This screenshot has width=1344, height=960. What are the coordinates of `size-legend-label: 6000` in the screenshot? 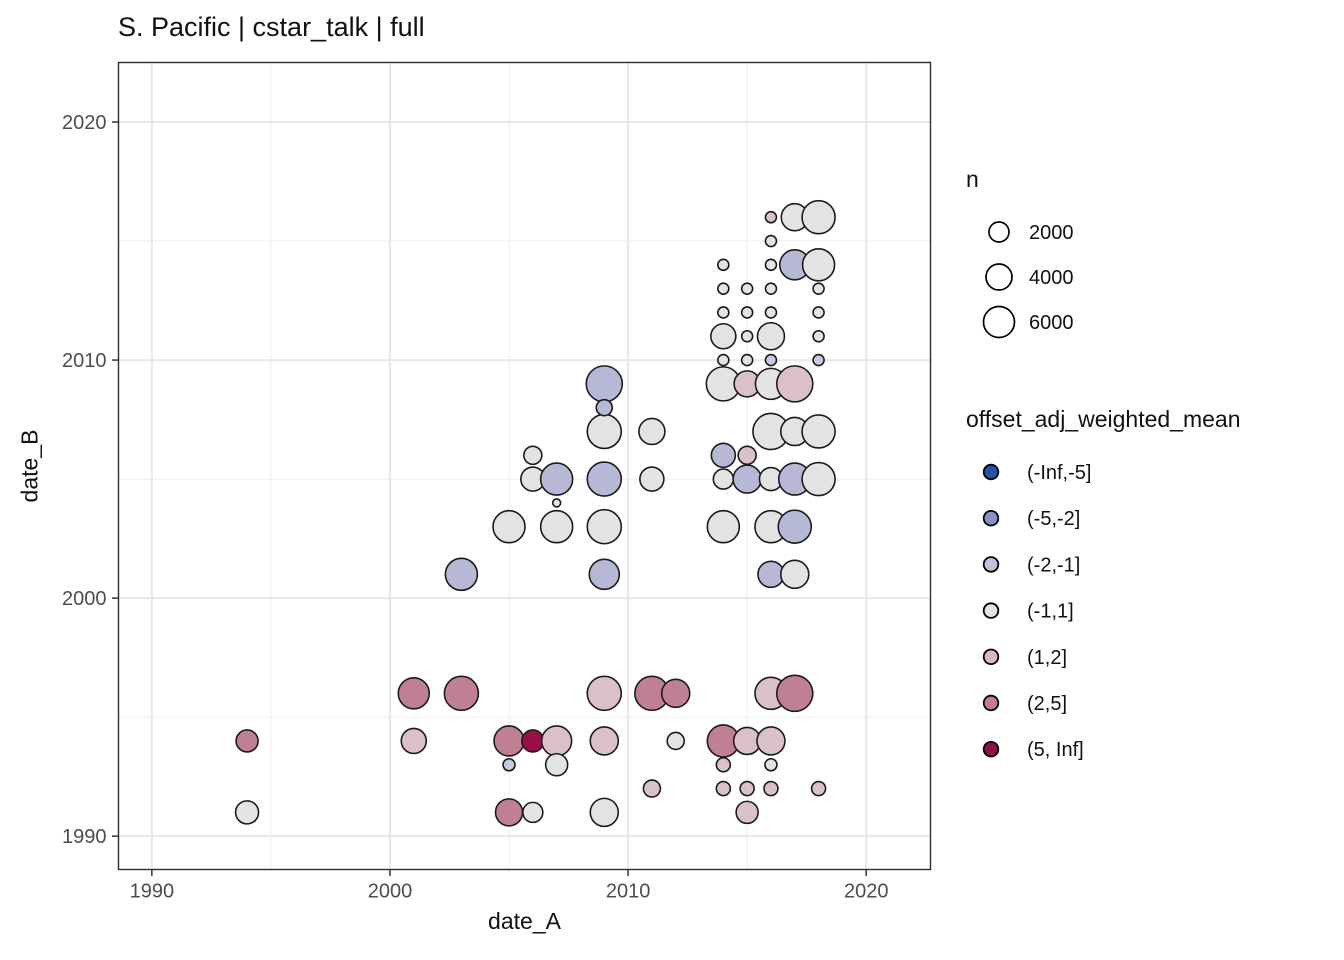 It's located at (1051, 323).